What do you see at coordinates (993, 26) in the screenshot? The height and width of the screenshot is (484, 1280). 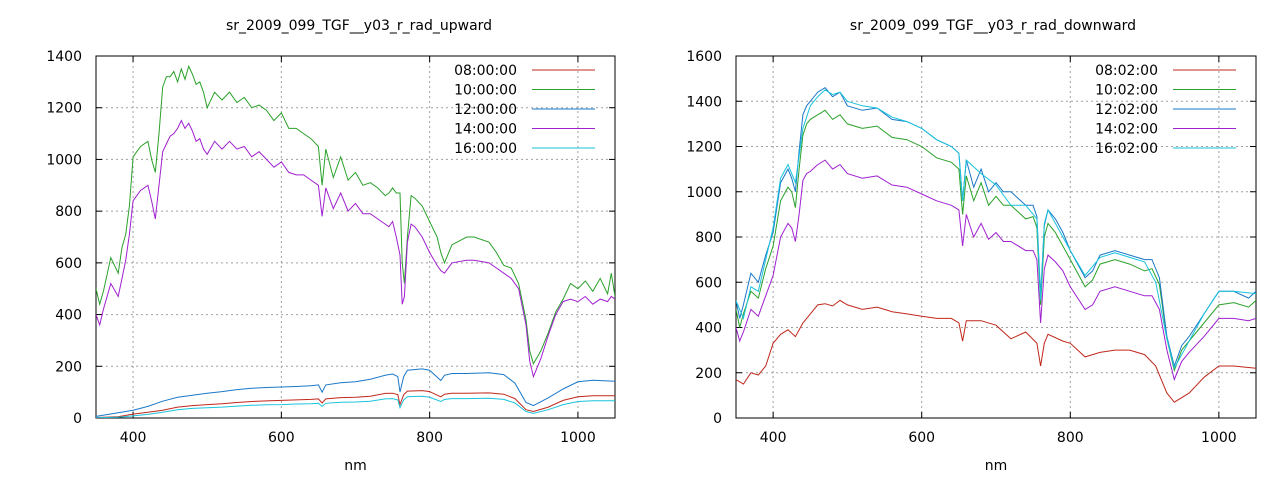 I see `chart-title: sr_2009_099_TGF__y03_r_rad_downward` at bounding box center [993, 26].